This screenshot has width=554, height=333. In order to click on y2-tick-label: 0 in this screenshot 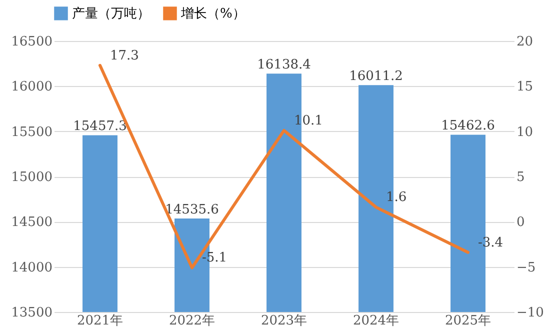, I will do `click(520, 222)`.